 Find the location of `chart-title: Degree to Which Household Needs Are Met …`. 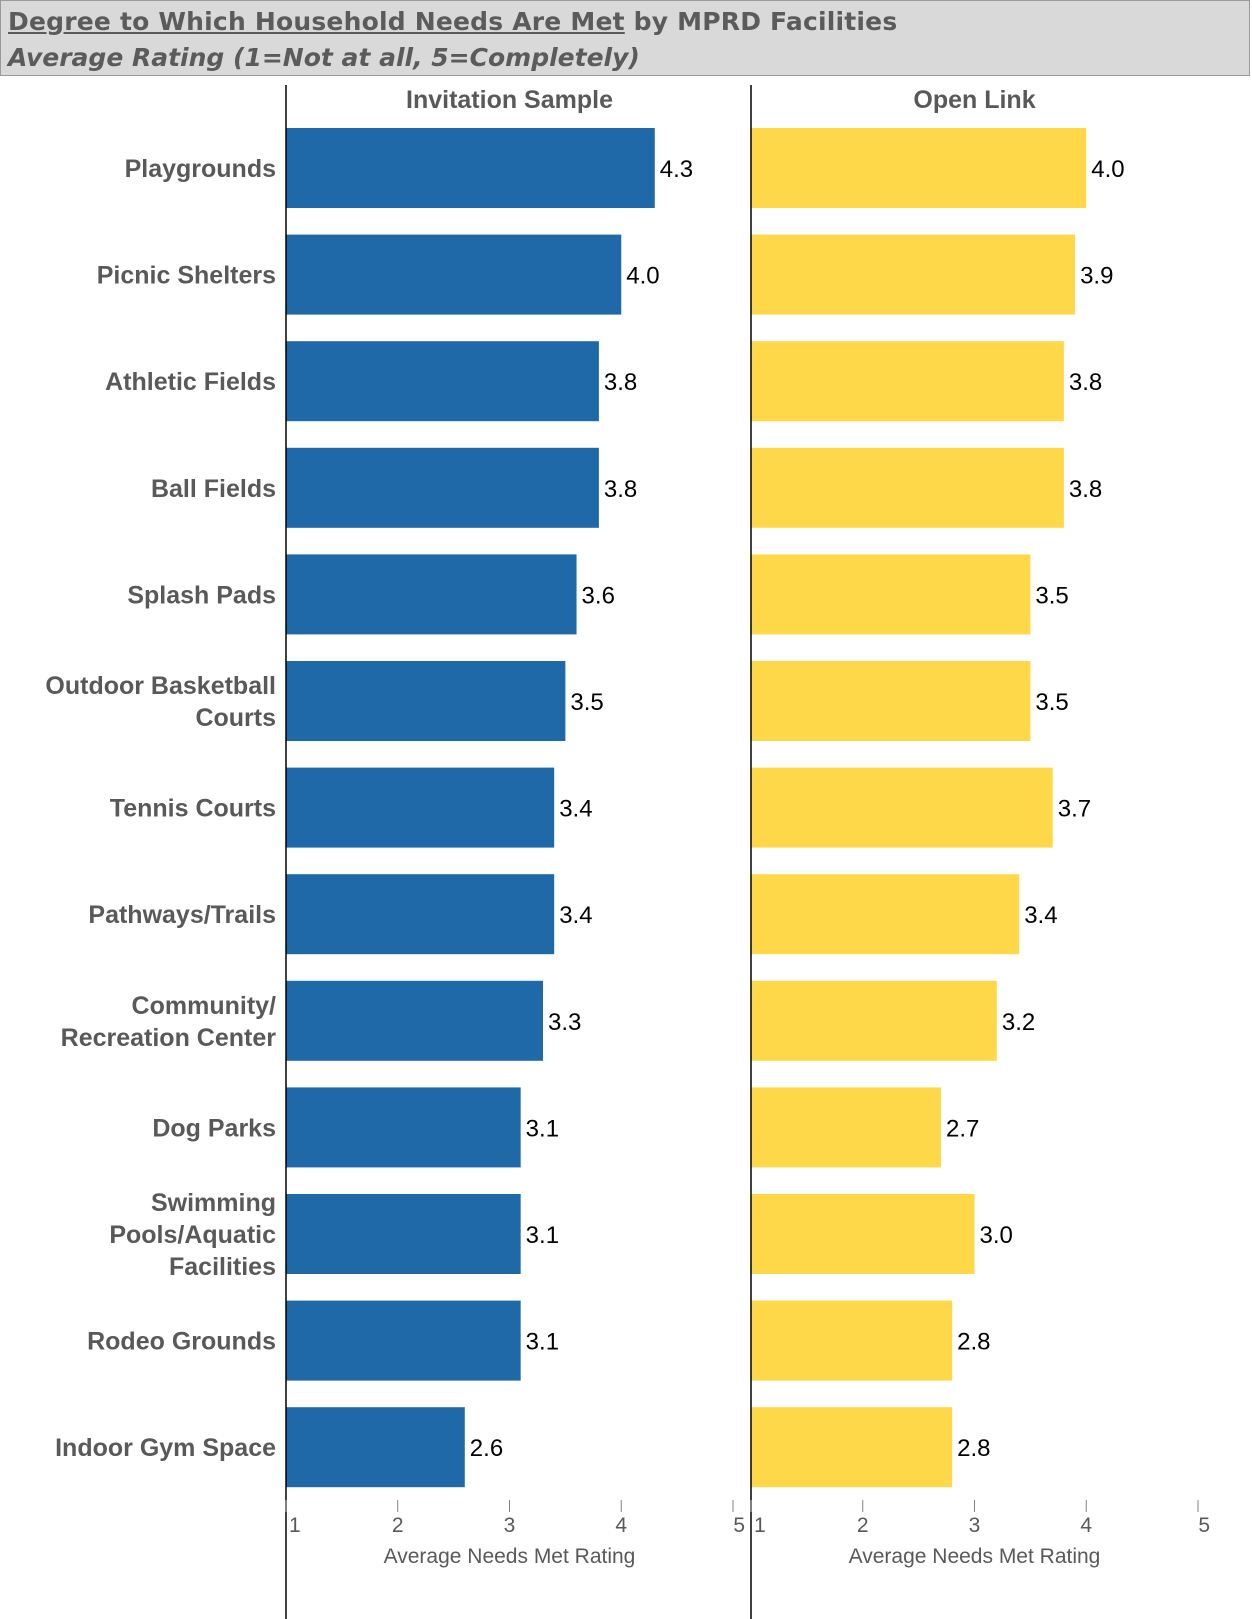

chart-title: Degree to Which Household Needs Are Met … is located at coordinates (452, 21).